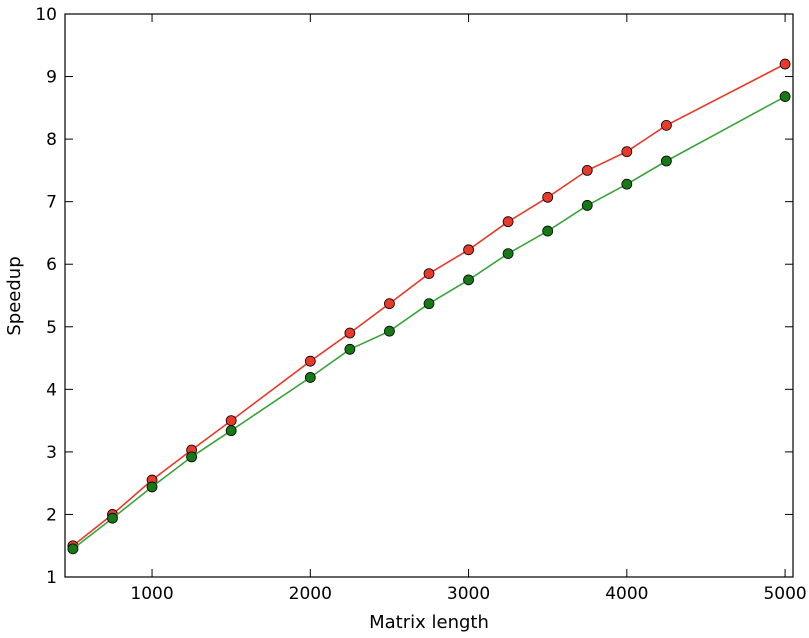 The height and width of the screenshot is (638, 809). What do you see at coordinates (310, 594) in the screenshot?
I see `x-tick-label: 2000` at bounding box center [310, 594].